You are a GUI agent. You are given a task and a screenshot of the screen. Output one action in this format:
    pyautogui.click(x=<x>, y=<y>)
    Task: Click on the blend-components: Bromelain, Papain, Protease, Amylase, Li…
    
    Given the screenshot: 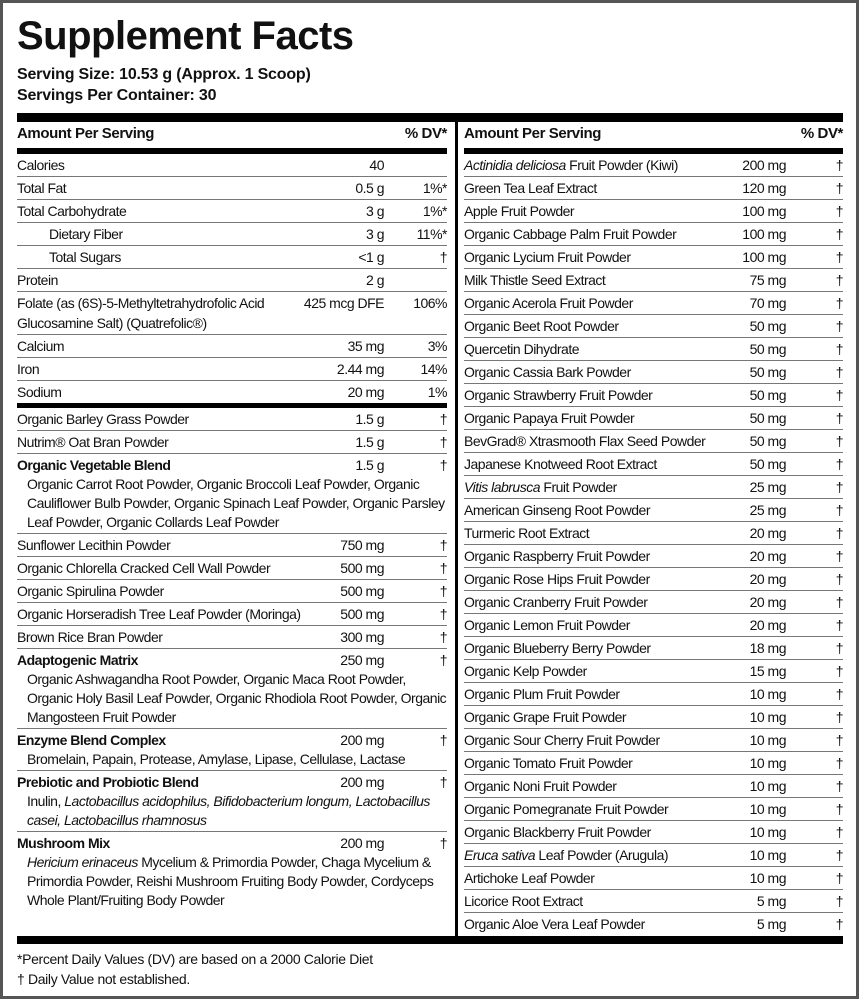 What is the action you would take?
    pyautogui.click(x=232, y=759)
    